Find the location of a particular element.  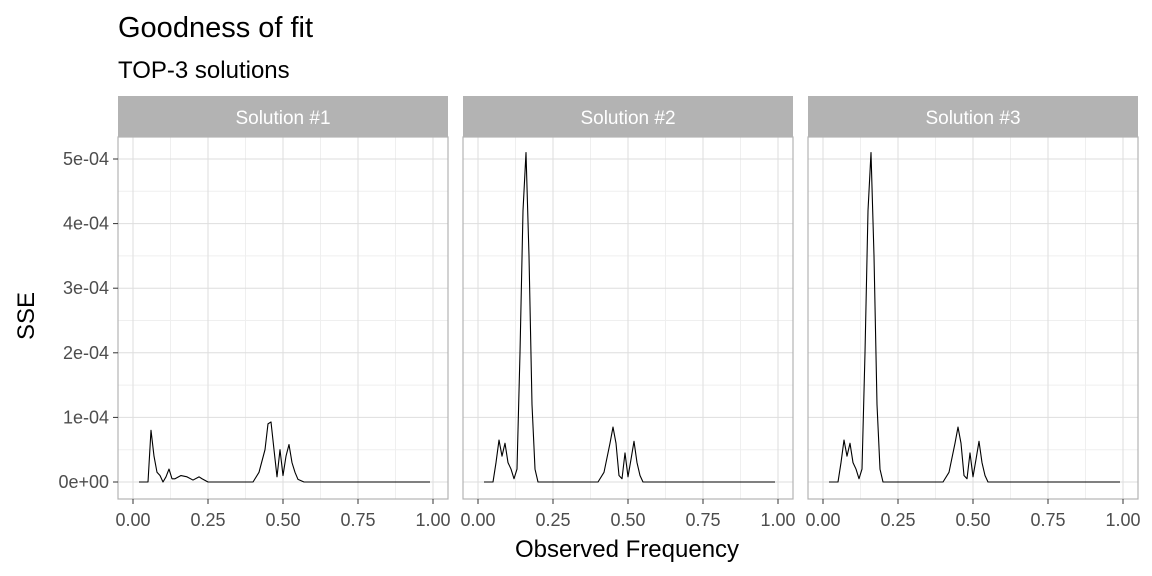

y-tick-label: 2e-04 is located at coordinates (86, 353).